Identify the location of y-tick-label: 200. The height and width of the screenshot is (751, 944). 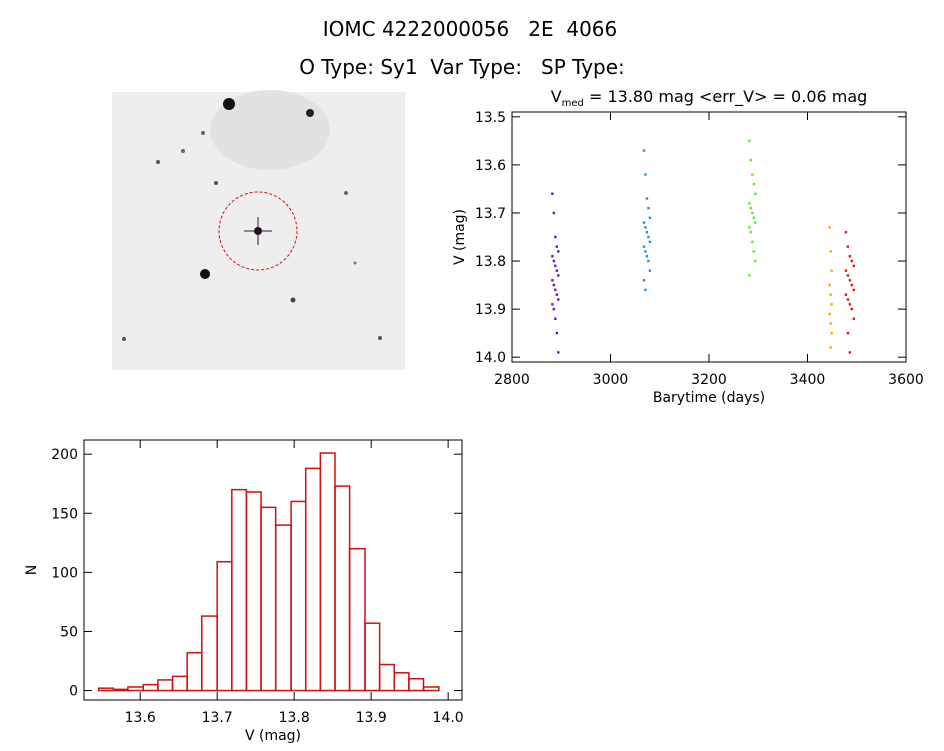
(64, 455).